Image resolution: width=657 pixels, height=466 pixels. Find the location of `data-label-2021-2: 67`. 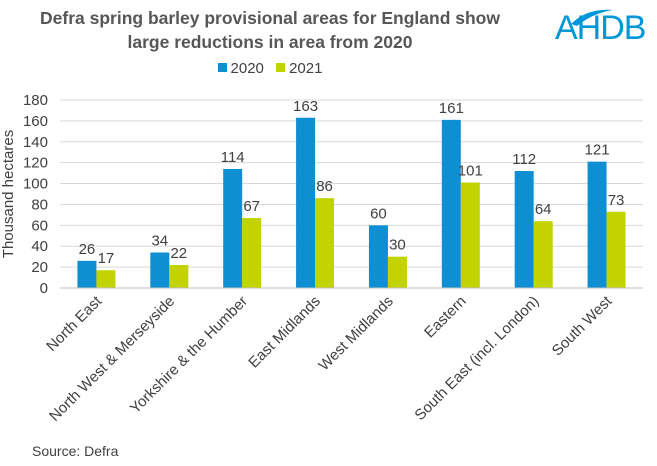

data-label-2021-2: 67 is located at coordinates (251, 206).